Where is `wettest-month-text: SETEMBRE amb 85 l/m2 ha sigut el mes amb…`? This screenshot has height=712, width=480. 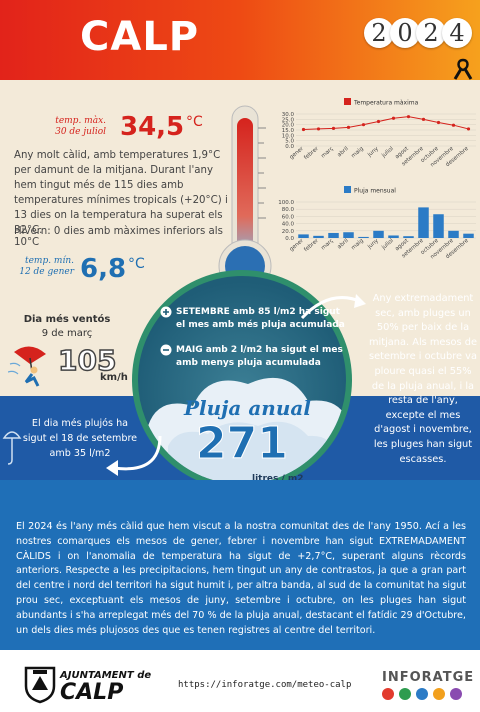
wettest-month-text: SETEMBRE amb 85 l/m2 ha sigut el mes amb… is located at coordinates (260, 318).